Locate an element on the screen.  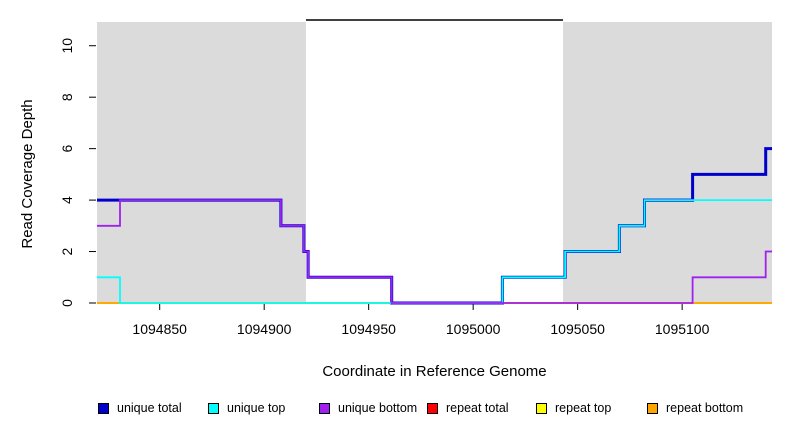
legend-label: repeat top is located at coordinates (583, 408).